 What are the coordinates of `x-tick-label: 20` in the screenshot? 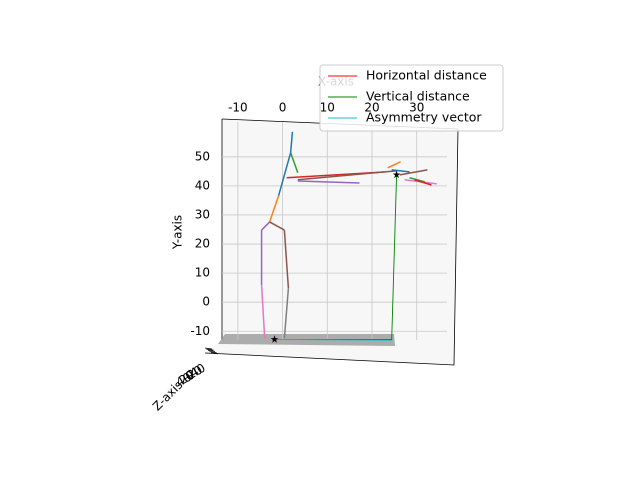 It's located at (371, 108).